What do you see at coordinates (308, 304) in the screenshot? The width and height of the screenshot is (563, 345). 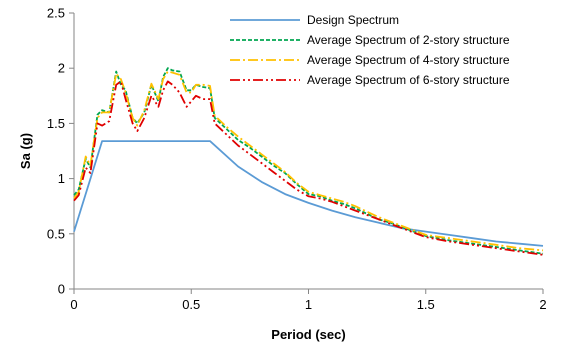 I see `x-tick-label: 1` at bounding box center [308, 304].